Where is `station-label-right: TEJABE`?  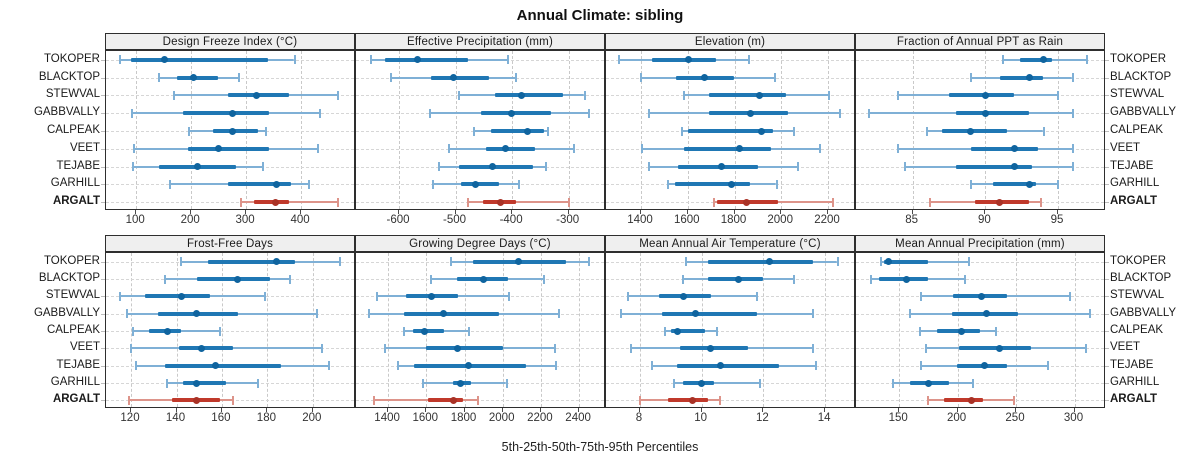
station-label-right: TEJABE is located at coordinates (1132, 165).